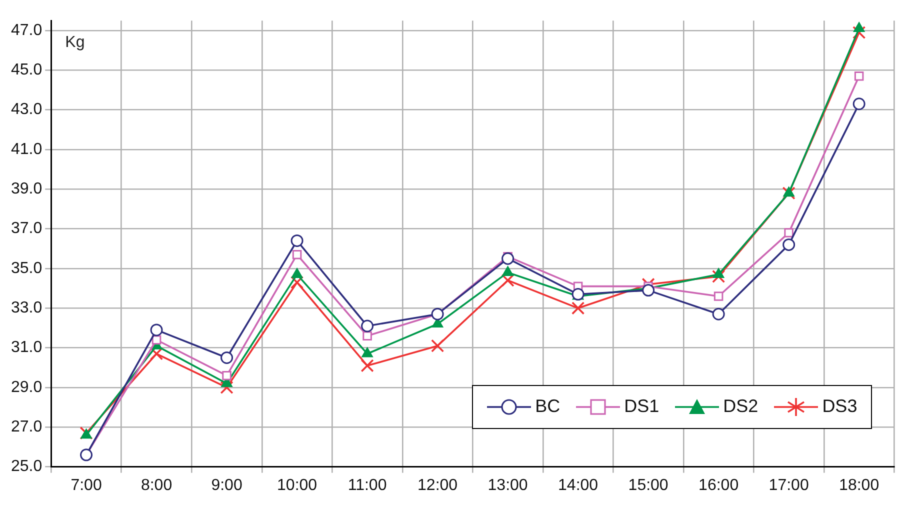  I want to click on x-tick-label: 7:00, so click(86, 485).